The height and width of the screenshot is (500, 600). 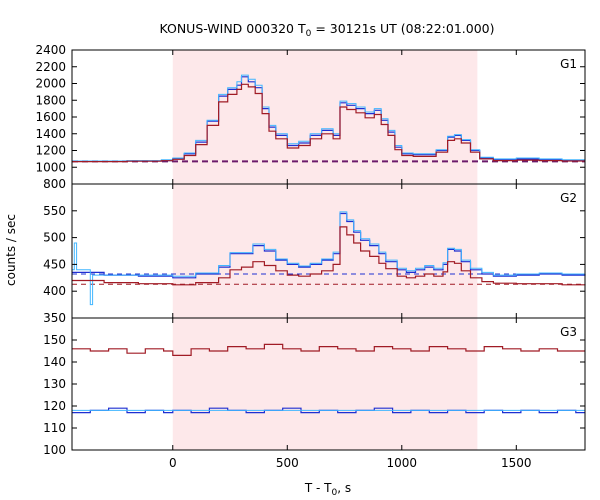 What do you see at coordinates (50, 84) in the screenshot?
I see `y-tick-label-g1: 2000` at bounding box center [50, 84].